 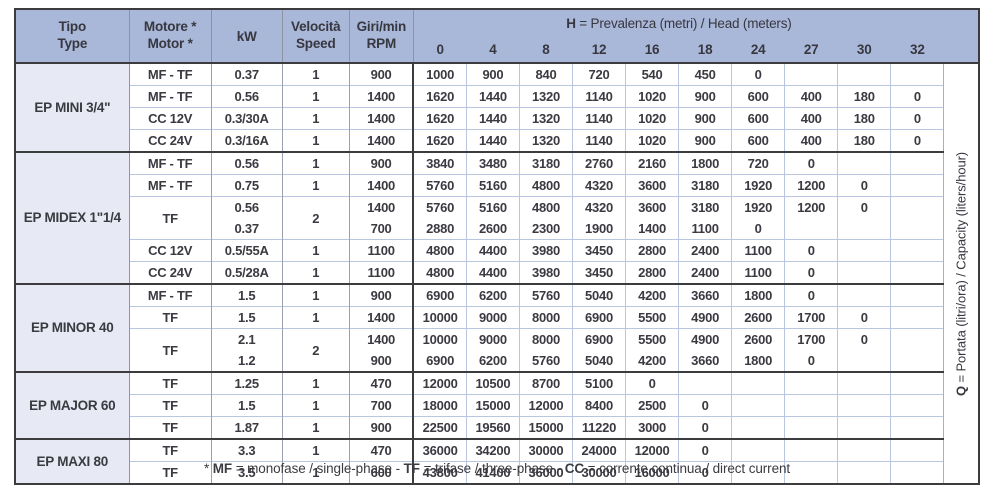 What do you see at coordinates (546, 74) in the screenshot?
I see `head-value-cell: 840` at bounding box center [546, 74].